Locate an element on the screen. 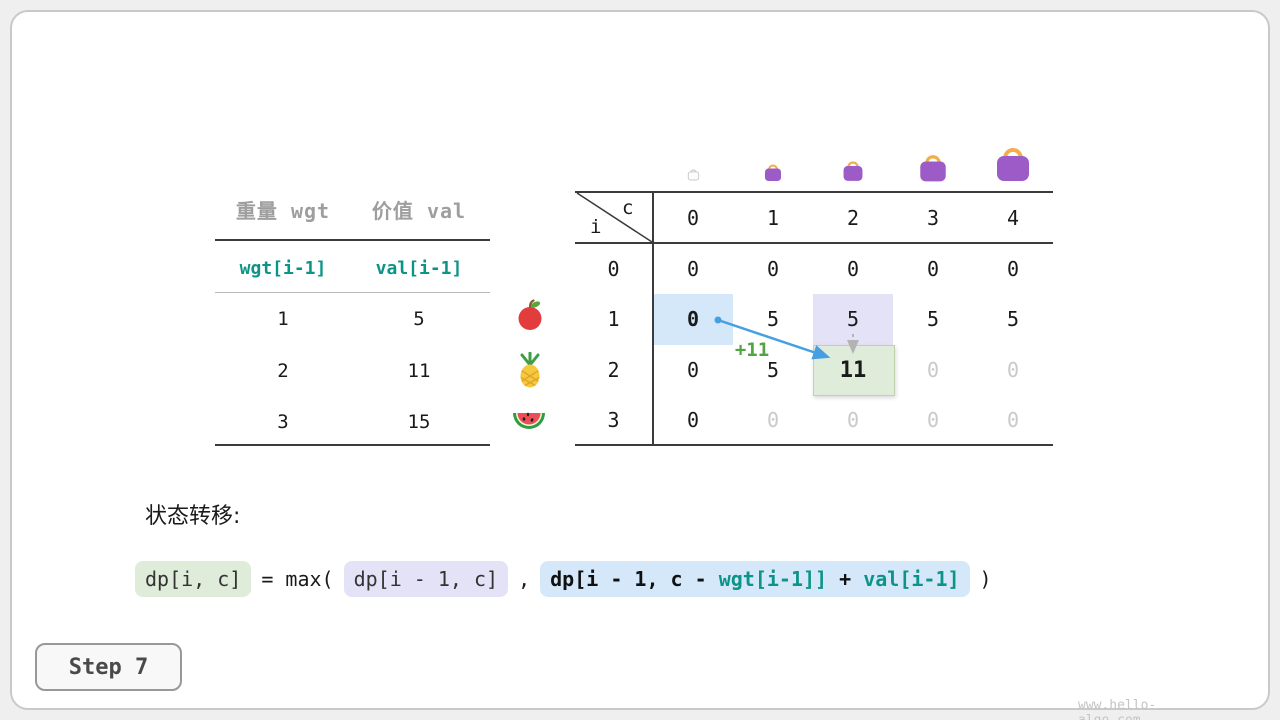 The height and width of the screenshot is (720, 1280). dp-row-header-2: 2 is located at coordinates (613, 370).